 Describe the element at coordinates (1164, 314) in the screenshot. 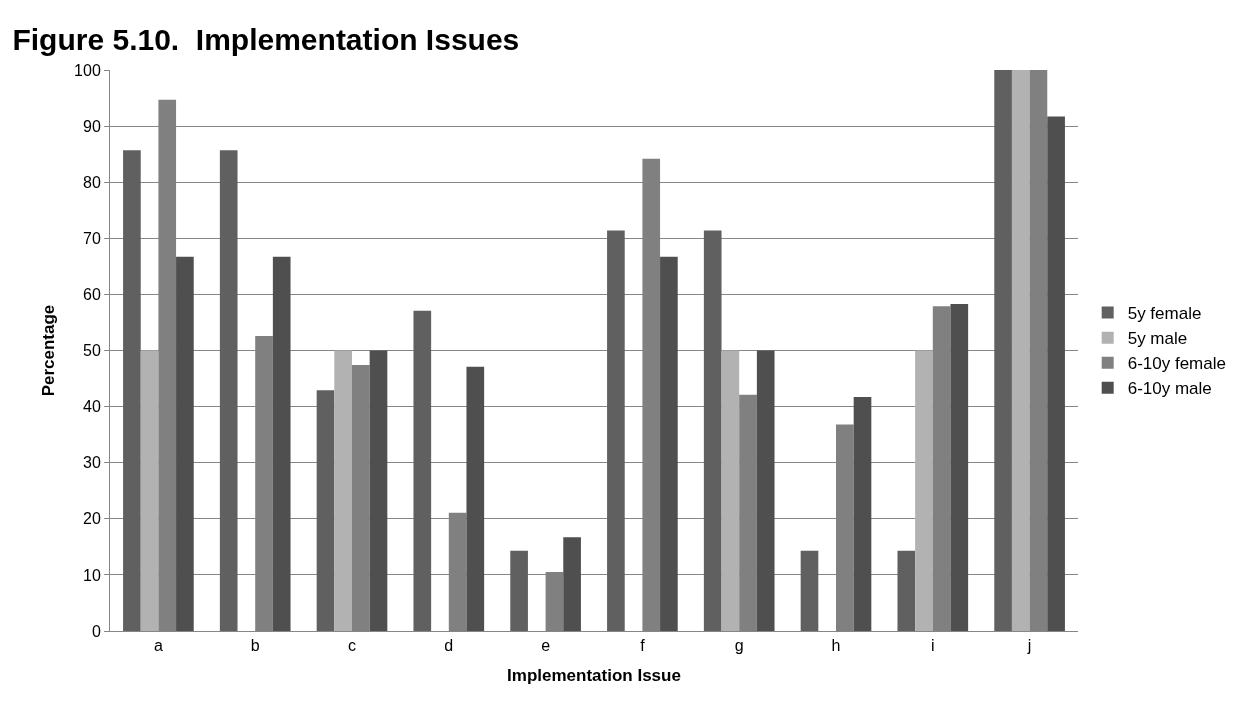

I see `legend-label: 5y female` at that location.